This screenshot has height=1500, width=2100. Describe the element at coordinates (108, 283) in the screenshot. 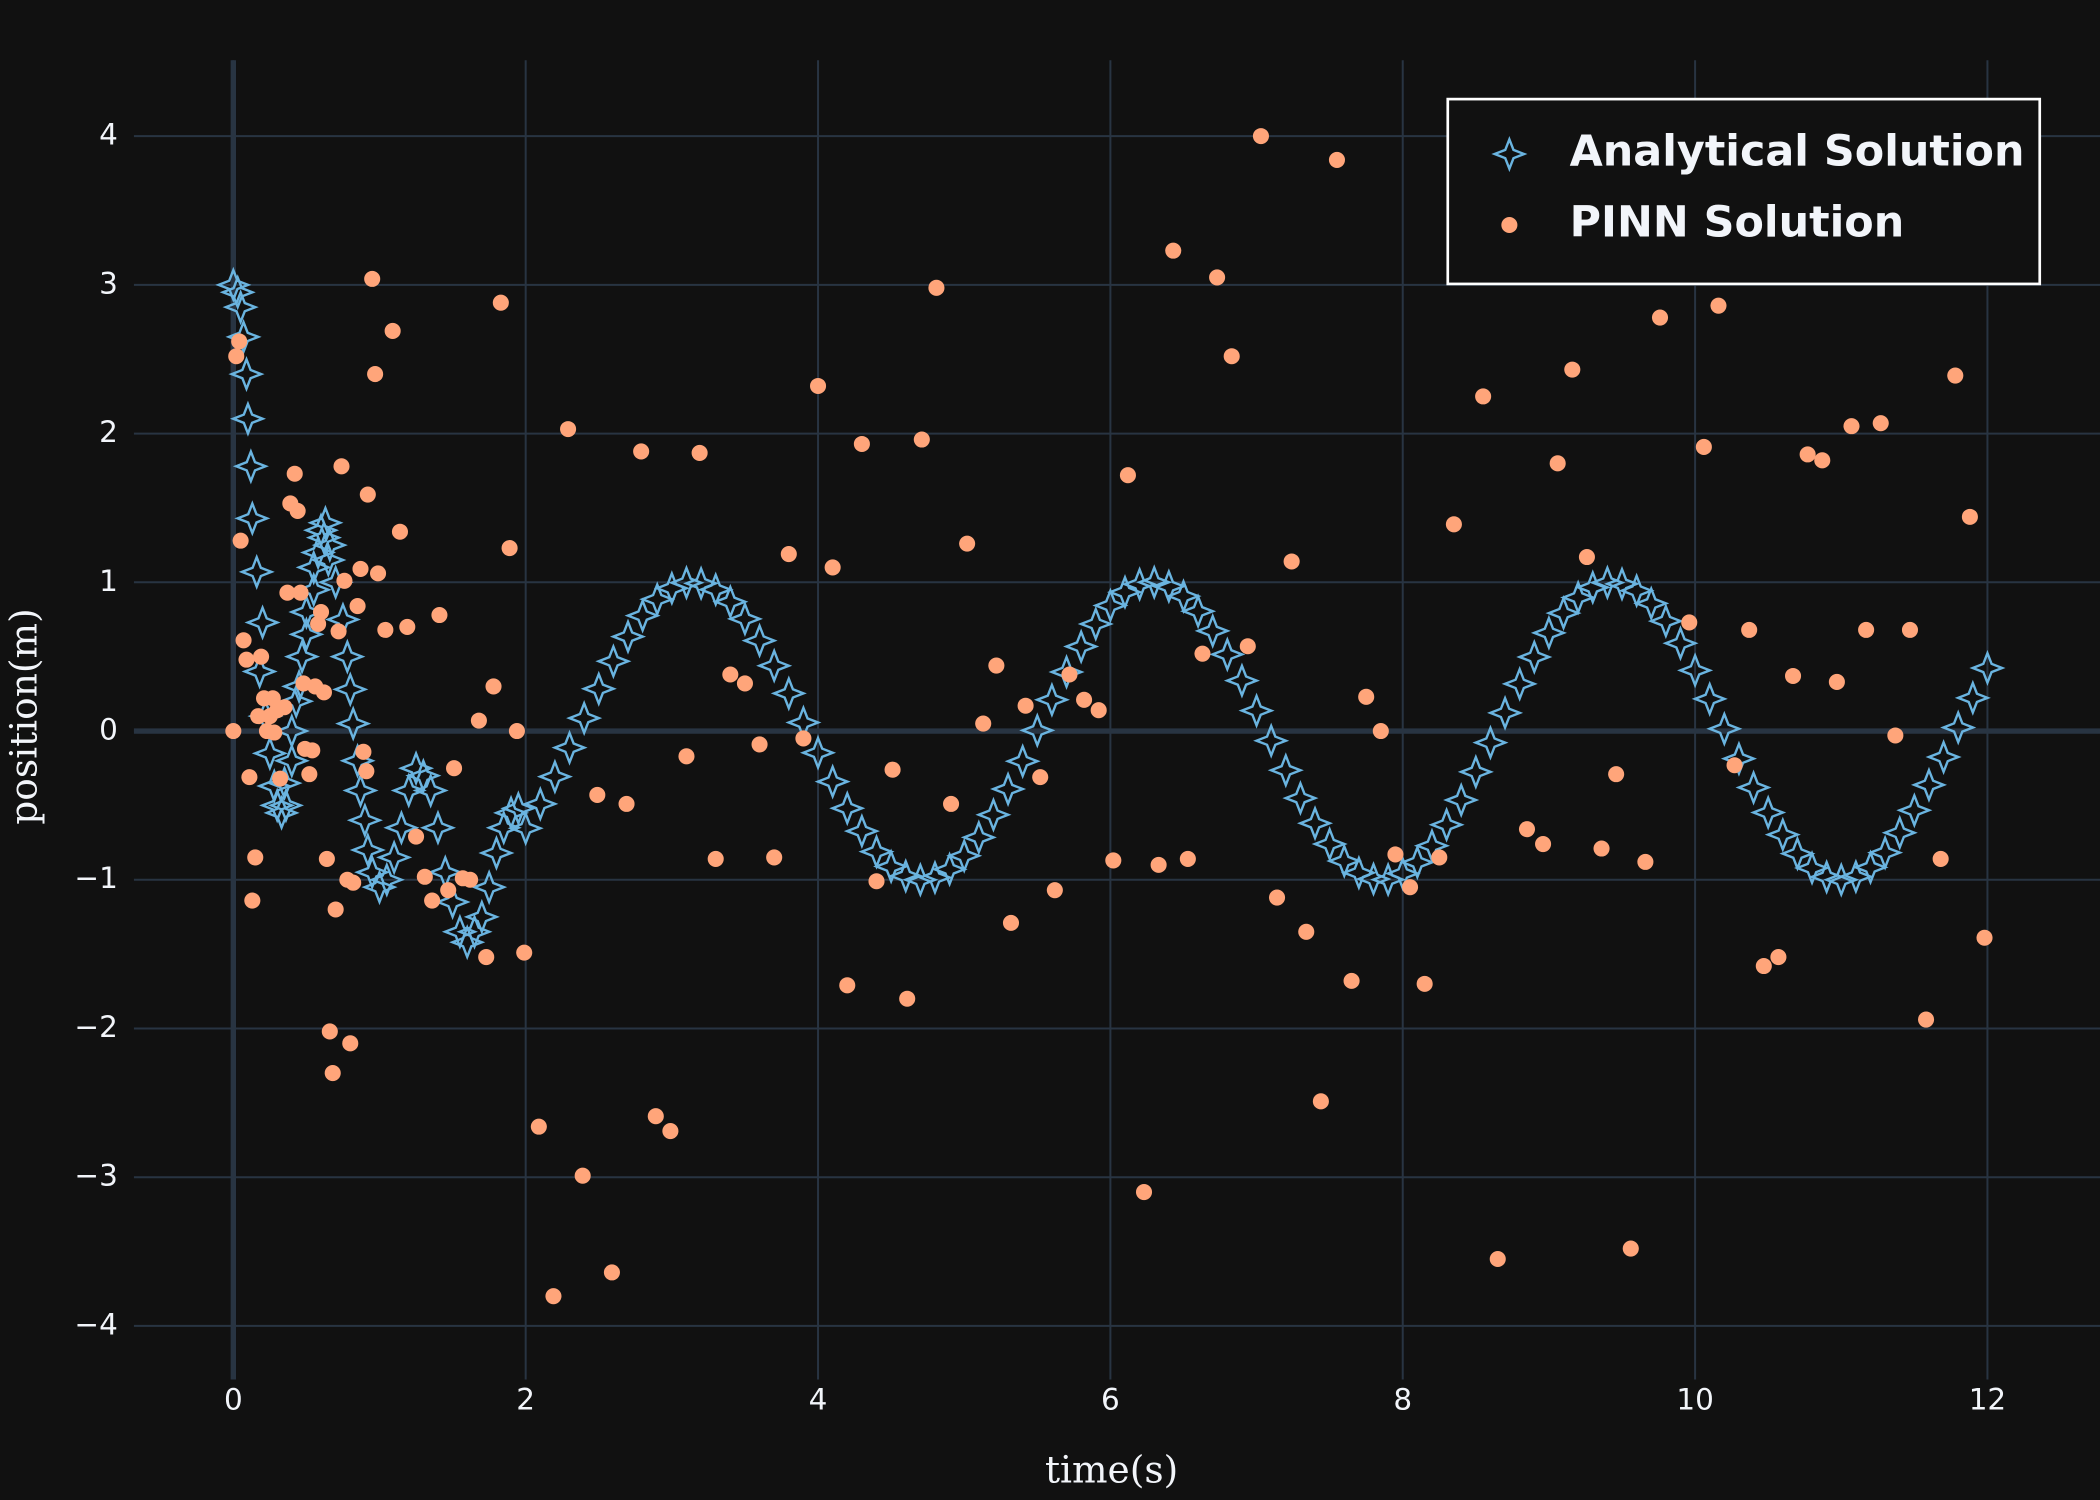

I see `y-tick-label: 3` at that location.